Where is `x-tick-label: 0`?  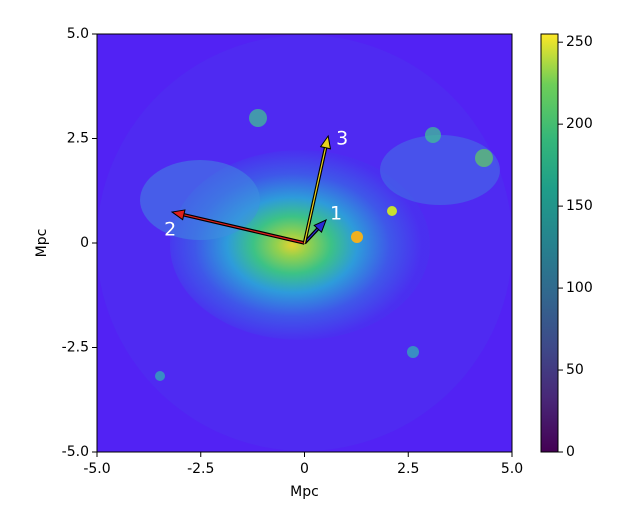
x-tick-label: 0 is located at coordinates (304, 469).